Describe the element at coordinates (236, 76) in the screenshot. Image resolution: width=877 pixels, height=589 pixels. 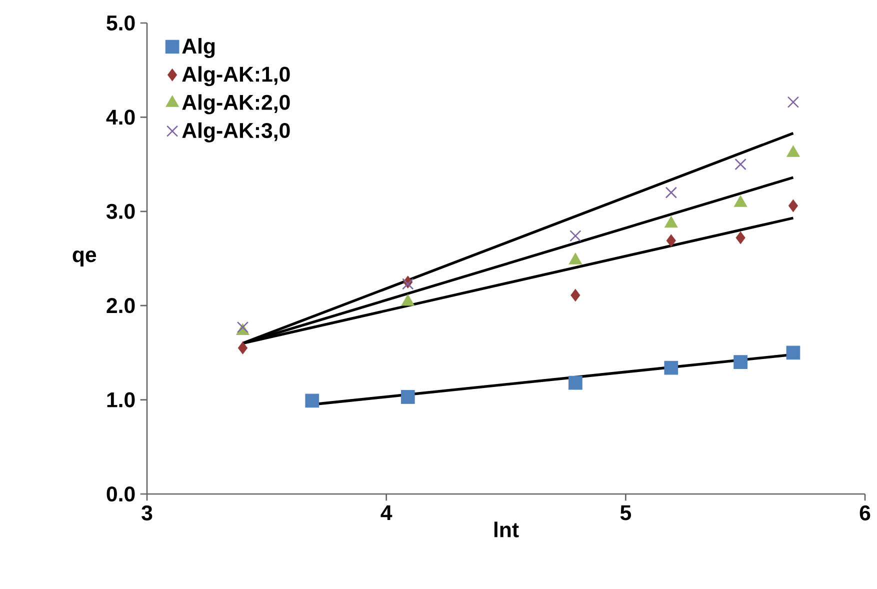
I see `legend-label: Alg-AK:1,0` at that location.